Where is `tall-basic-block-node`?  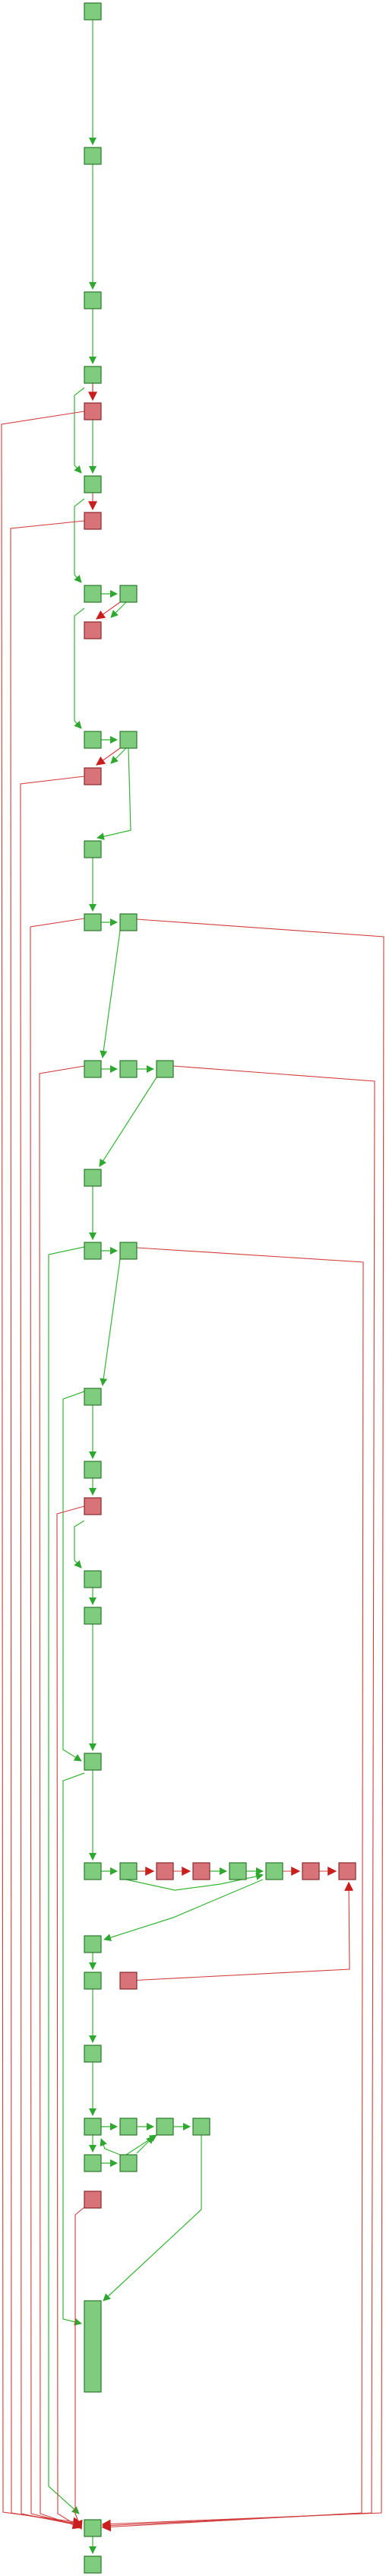
tall-basic-block-node is located at coordinates (93, 2347).